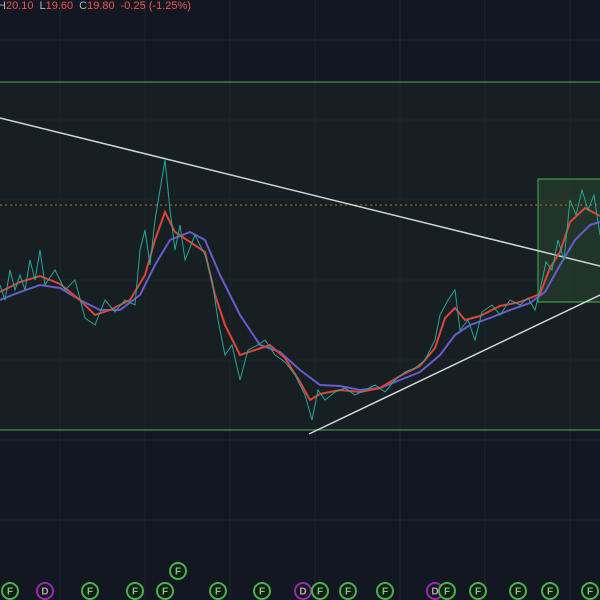  I want to click on breakout-box, so click(568, 240).